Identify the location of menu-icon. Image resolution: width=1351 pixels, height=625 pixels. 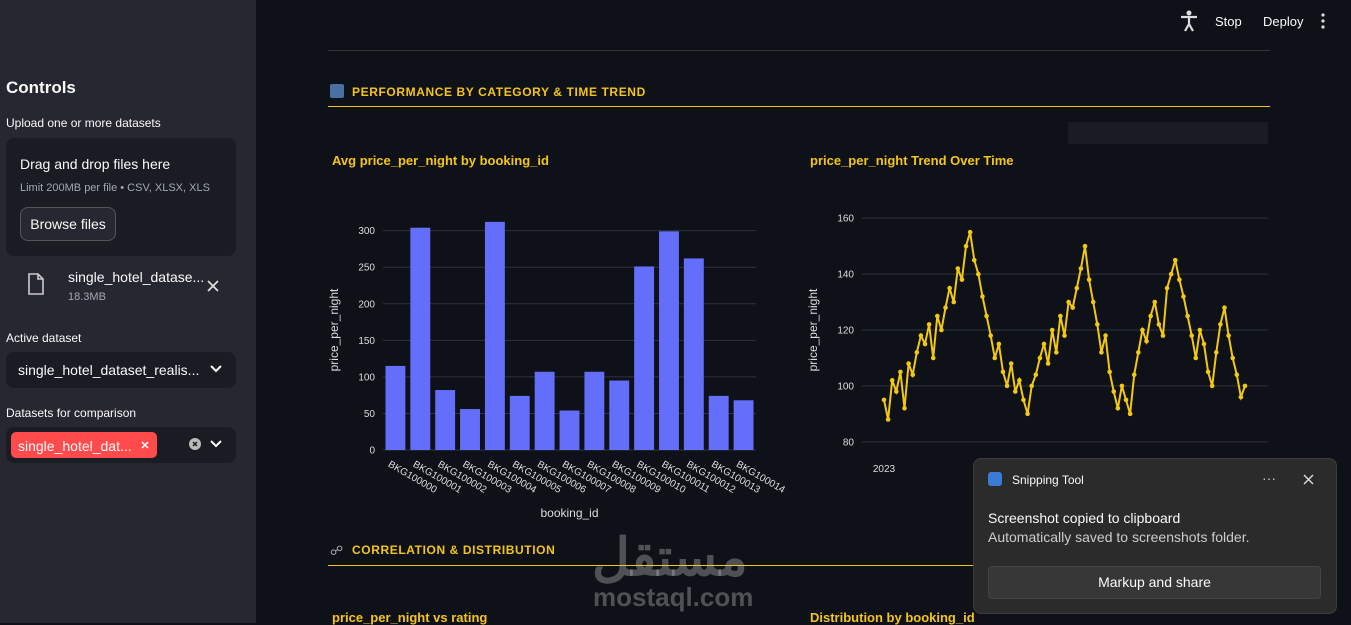
(1323, 21).